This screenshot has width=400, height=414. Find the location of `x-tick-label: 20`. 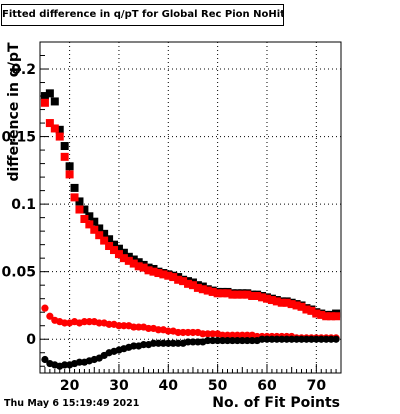

x-tick-label: 20 is located at coordinates (70, 386).